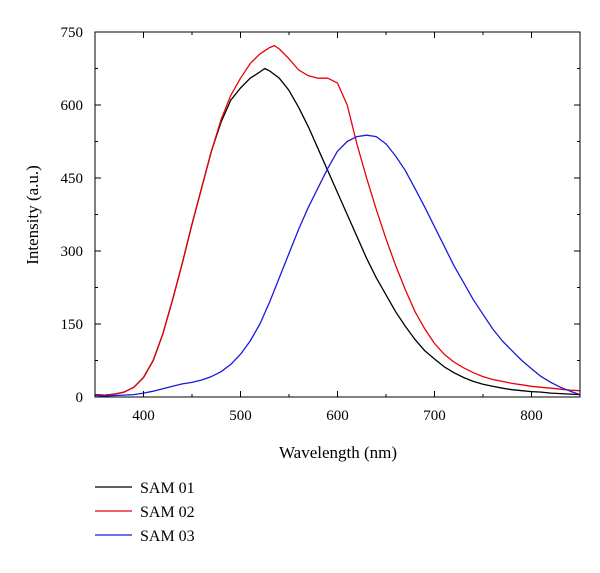 The image size is (600, 573). What do you see at coordinates (338, 452) in the screenshot?
I see `x-axis-label: Wavelength (nm)` at bounding box center [338, 452].